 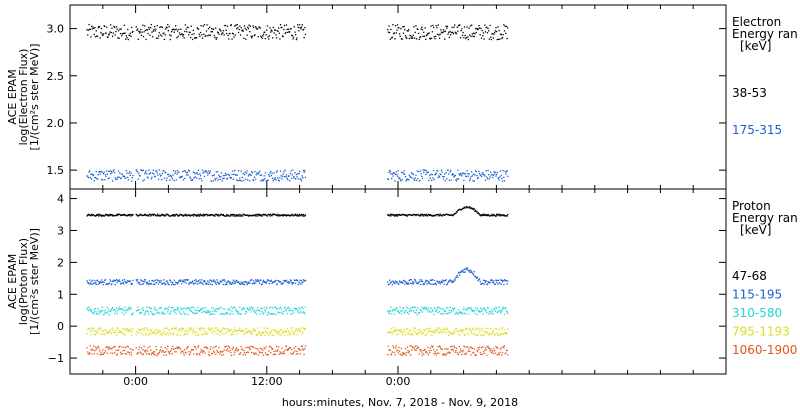 What do you see at coordinates (297, 351) in the screenshot?
I see `proton-series-1060-1900` at bounding box center [297, 351].